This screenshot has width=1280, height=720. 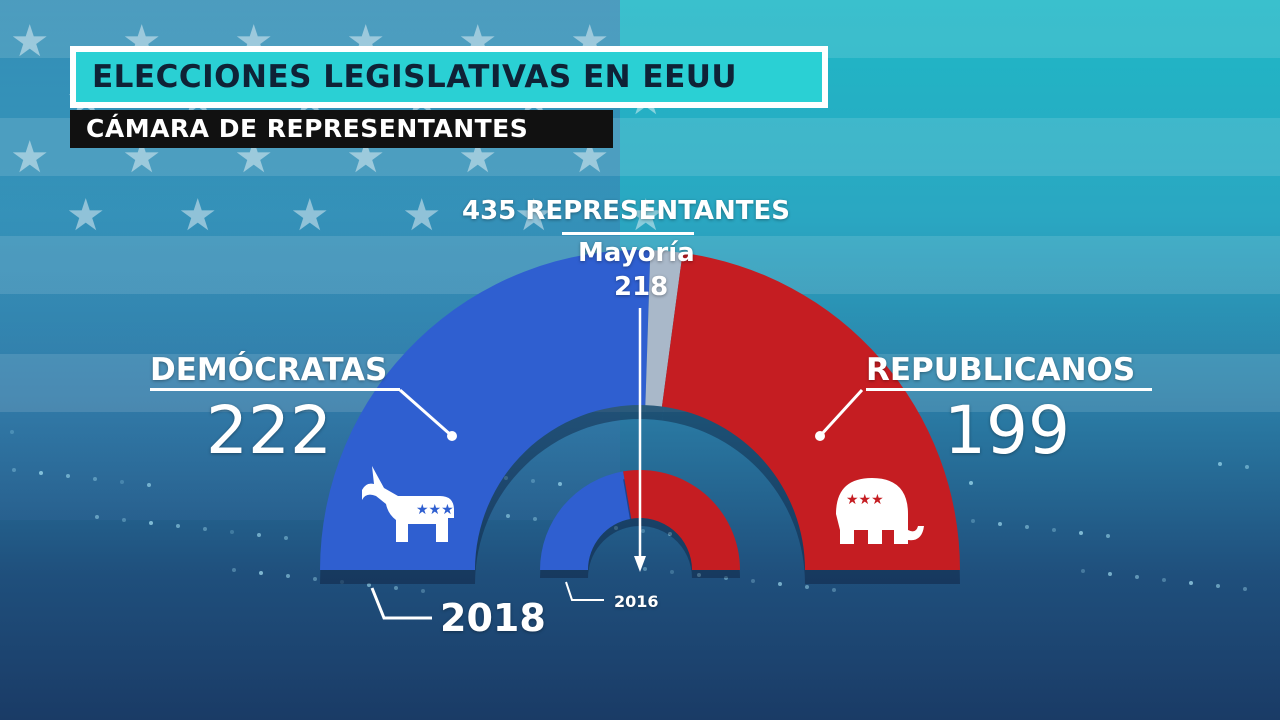 I want to click on dem-leader-line, so click(x=426, y=413).